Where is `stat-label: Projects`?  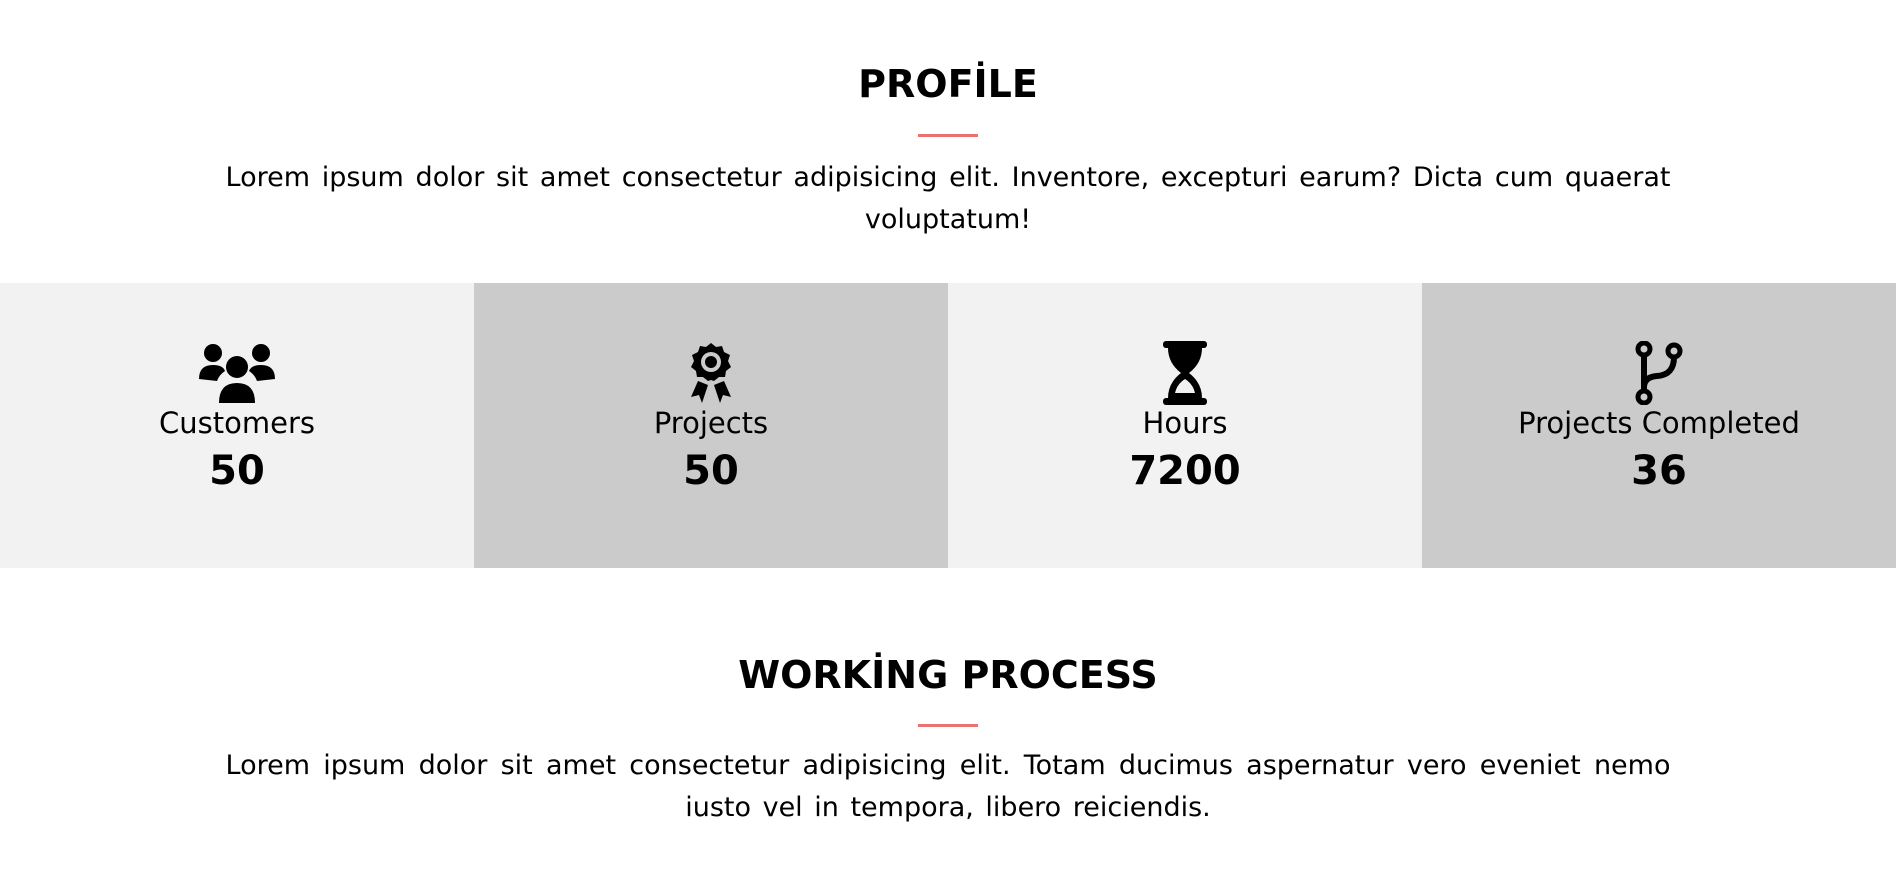
stat-label: Projects is located at coordinates (711, 423).